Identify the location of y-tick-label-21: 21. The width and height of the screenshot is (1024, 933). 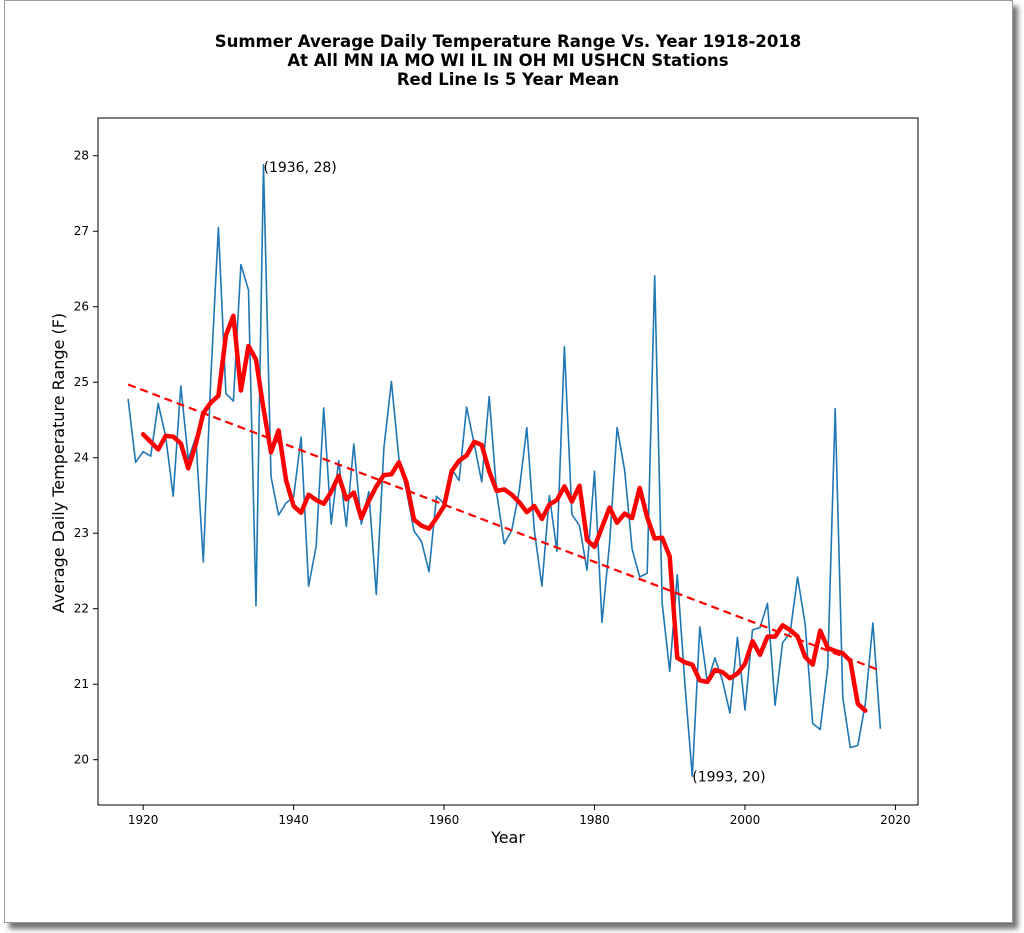
(81, 684).